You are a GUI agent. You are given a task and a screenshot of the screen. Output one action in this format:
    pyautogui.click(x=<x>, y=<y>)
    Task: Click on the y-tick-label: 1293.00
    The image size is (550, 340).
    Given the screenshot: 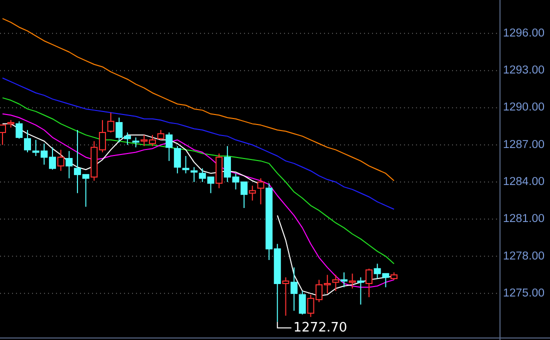 What is the action you would take?
    pyautogui.click(x=524, y=70)
    